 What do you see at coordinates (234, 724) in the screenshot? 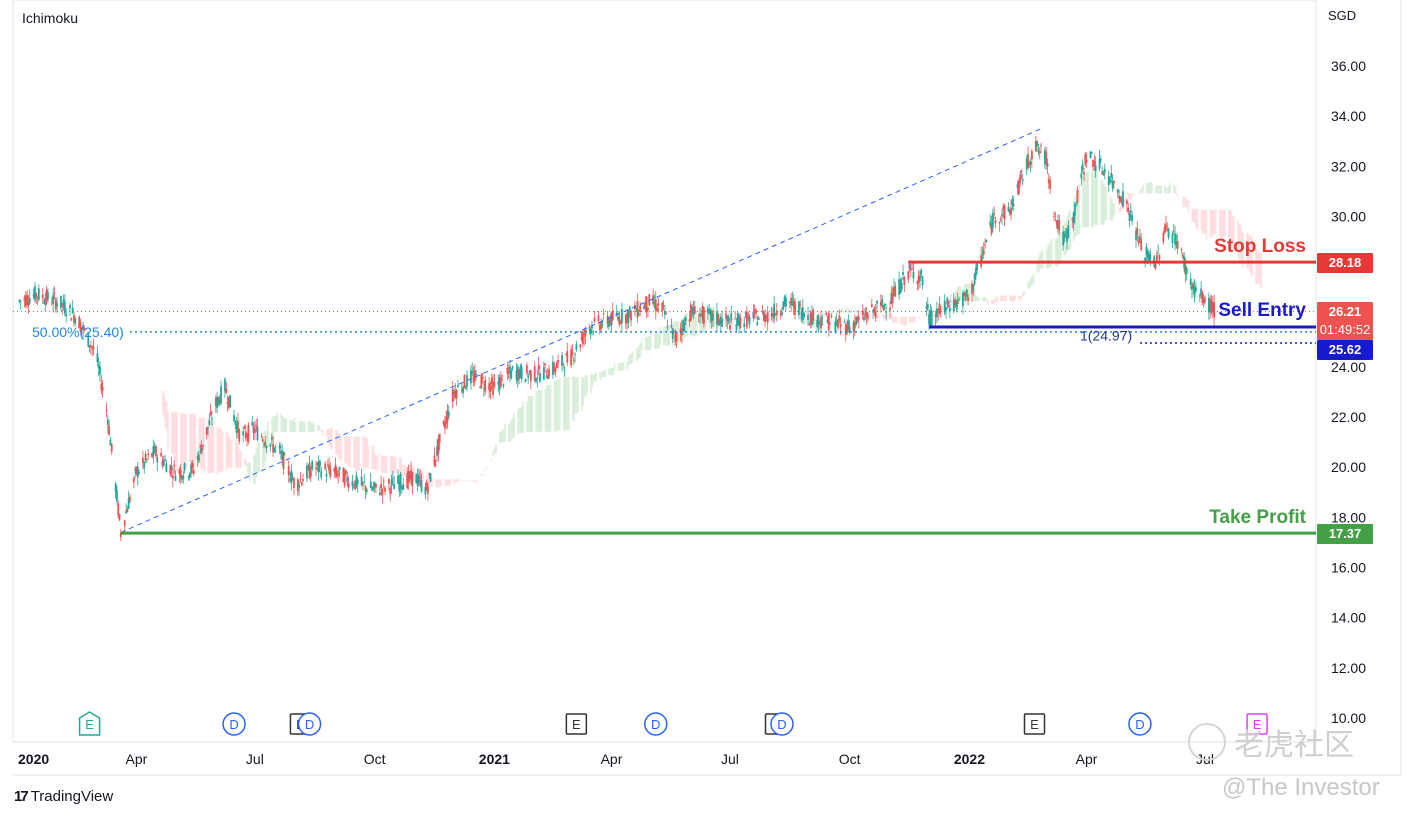
I see `event-dividend: D` at bounding box center [234, 724].